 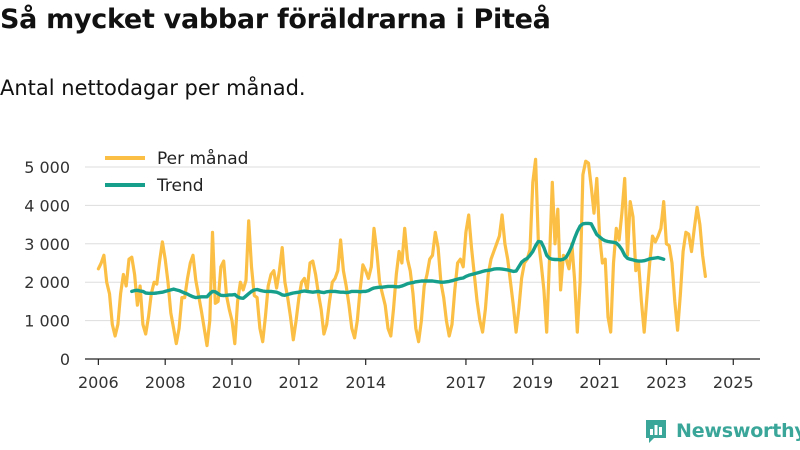 What do you see at coordinates (47, 263) in the screenshot?
I see `y-axis-labels: 0 1 000 2 000 3 000 4 000 5 000` at bounding box center [47, 263].